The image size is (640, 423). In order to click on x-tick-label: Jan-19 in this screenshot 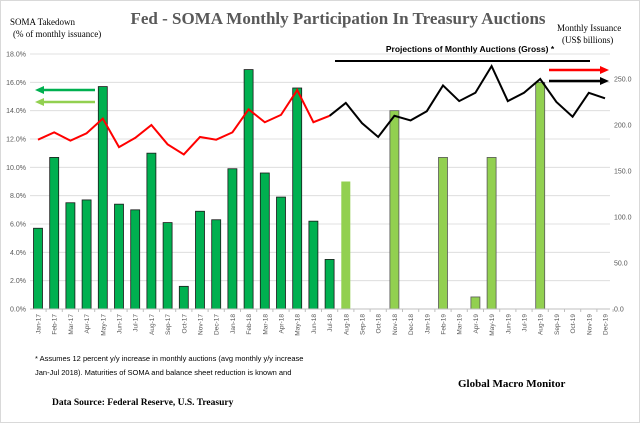, I will do `click(427, 324)`.